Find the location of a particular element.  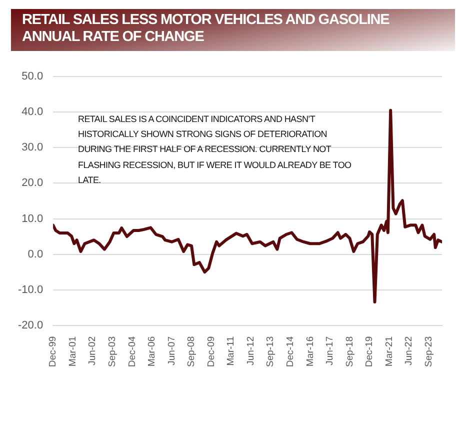

x-tick-label: Mar-06 is located at coordinates (152, 351).